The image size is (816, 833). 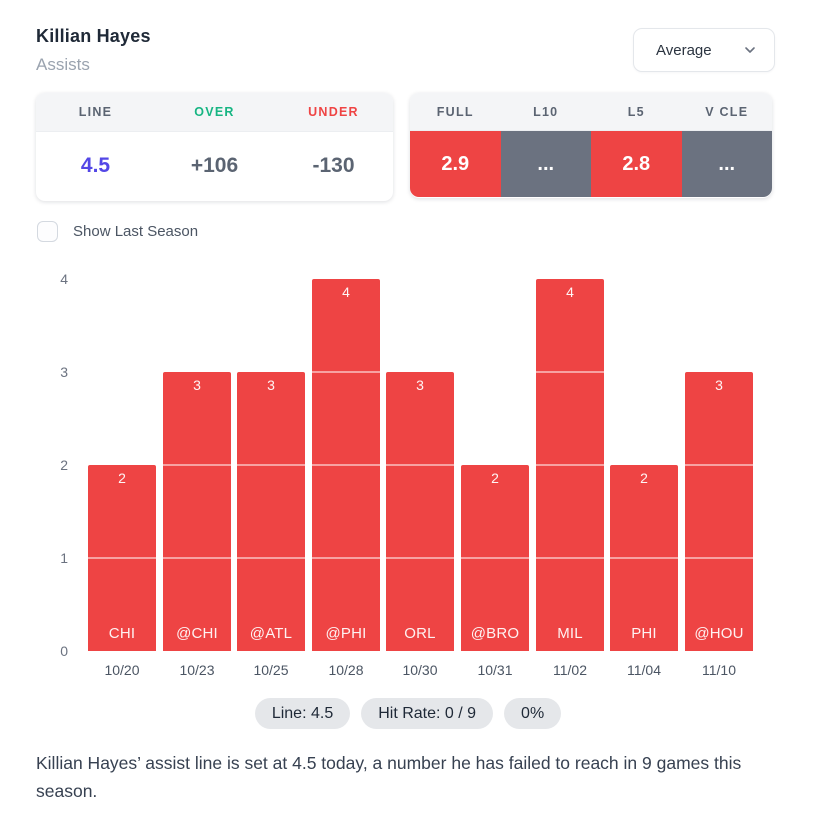 I want to click on bar-opponent-label: MIL, so click(x=570, y=633).